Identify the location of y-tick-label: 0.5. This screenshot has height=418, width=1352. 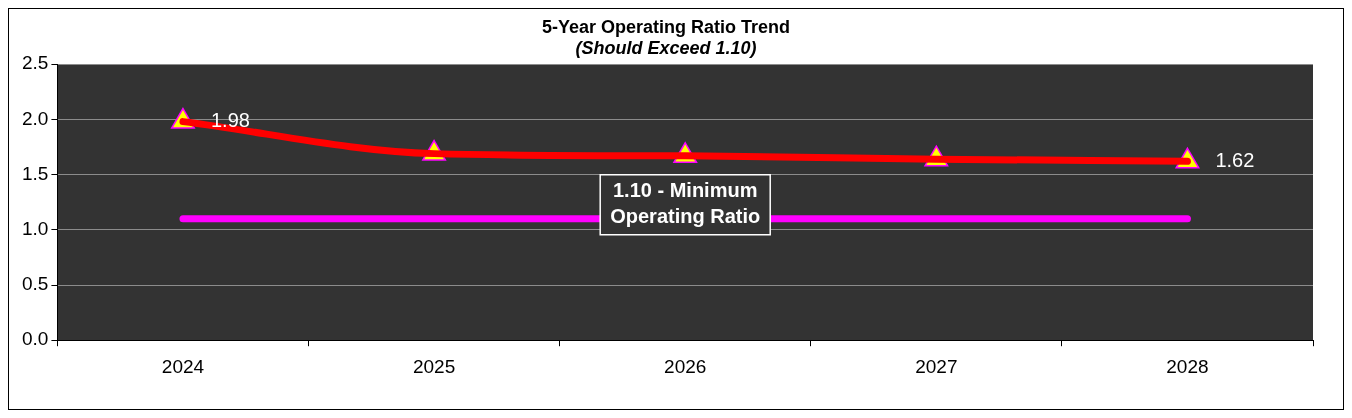
(35, 284).